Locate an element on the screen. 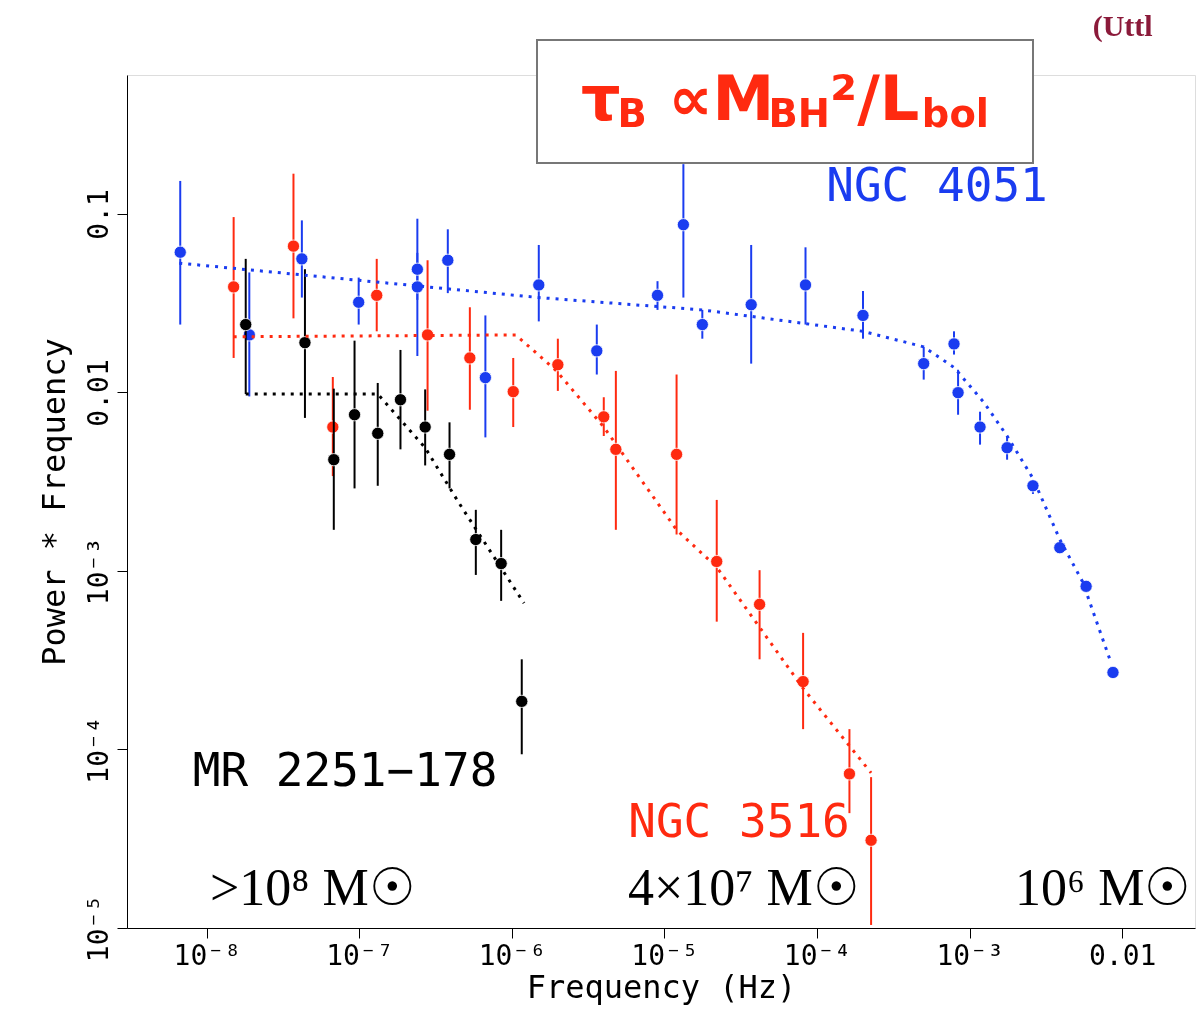 Image resolution: width=1200 pixels, height=1025 pixels. x-tick-label: 10⁻⁸ is located at coordinates (207, 955).